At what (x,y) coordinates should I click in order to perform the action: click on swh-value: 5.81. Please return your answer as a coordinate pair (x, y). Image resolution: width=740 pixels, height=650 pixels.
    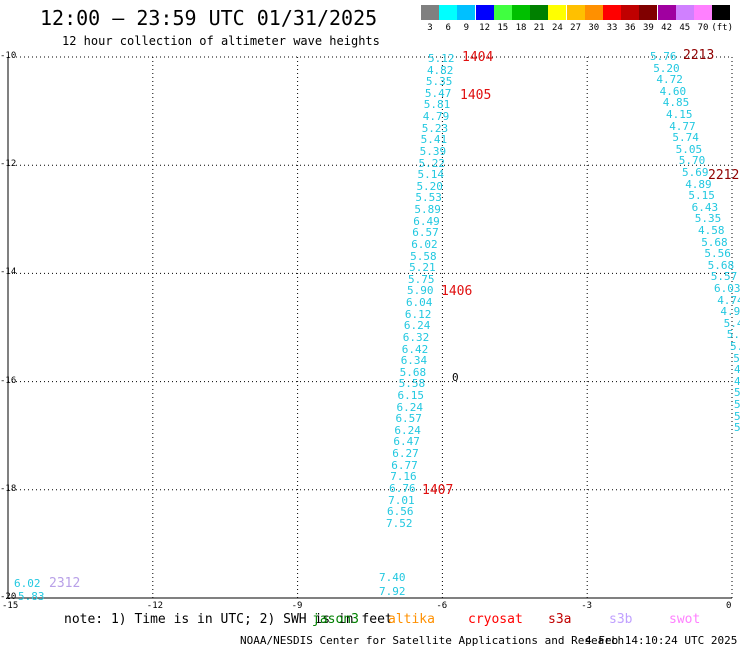
    Looking at the image, I should click on (437, 105).